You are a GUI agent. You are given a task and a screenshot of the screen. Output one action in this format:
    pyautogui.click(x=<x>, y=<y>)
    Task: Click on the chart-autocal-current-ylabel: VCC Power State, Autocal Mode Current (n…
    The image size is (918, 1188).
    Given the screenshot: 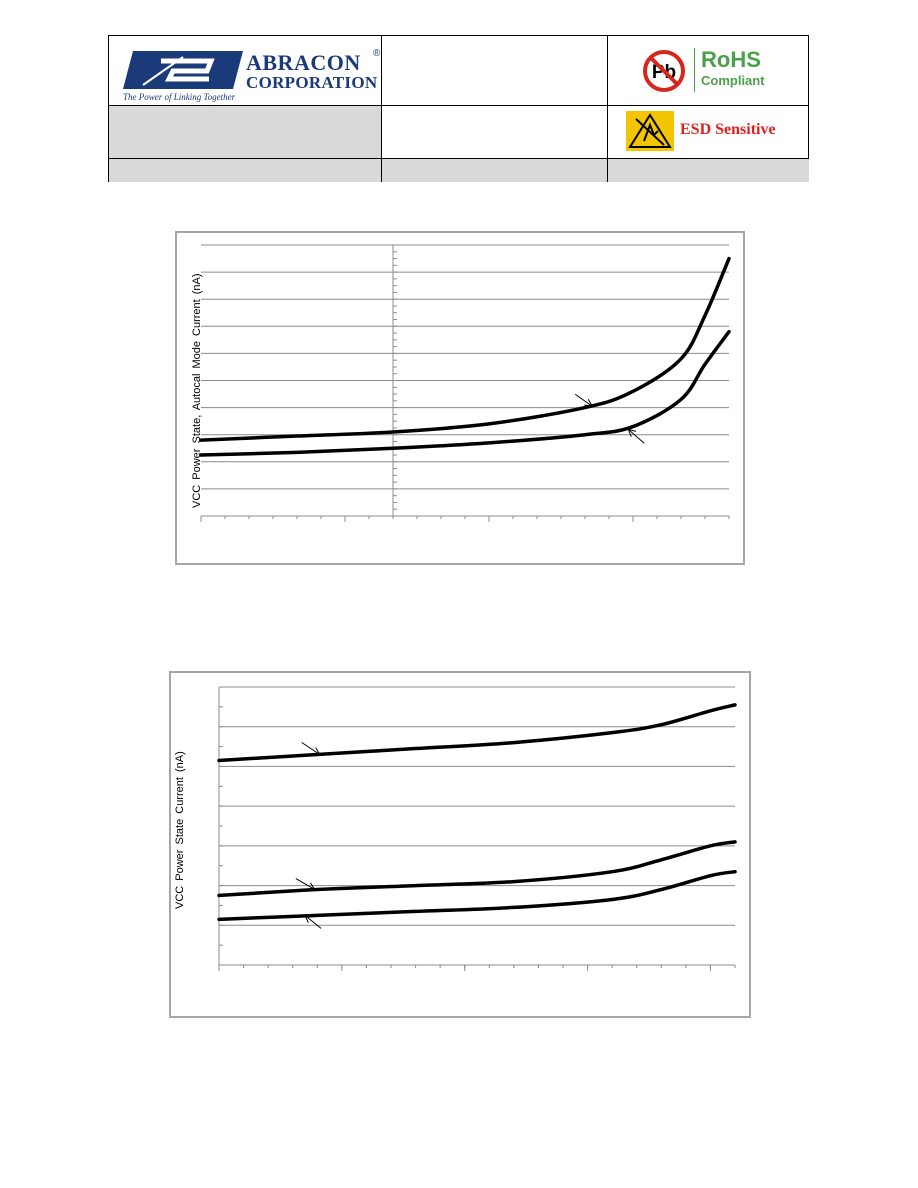 What is the action you would take?
    pyautogui.click(x=197, y=390)
    